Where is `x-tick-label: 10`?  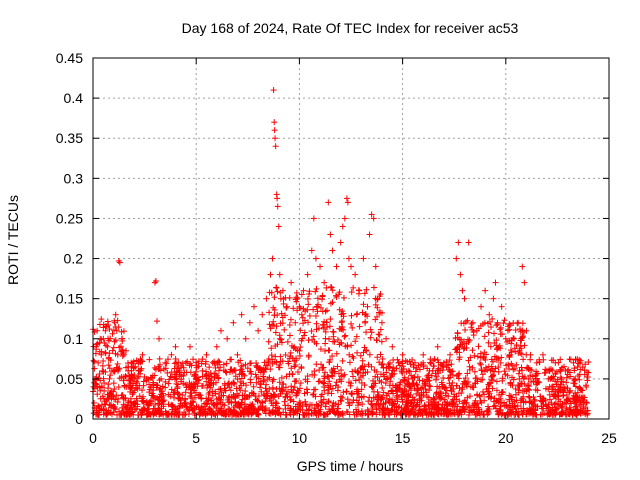 x-tick-label: 10 is located at coordinates (300, 438).